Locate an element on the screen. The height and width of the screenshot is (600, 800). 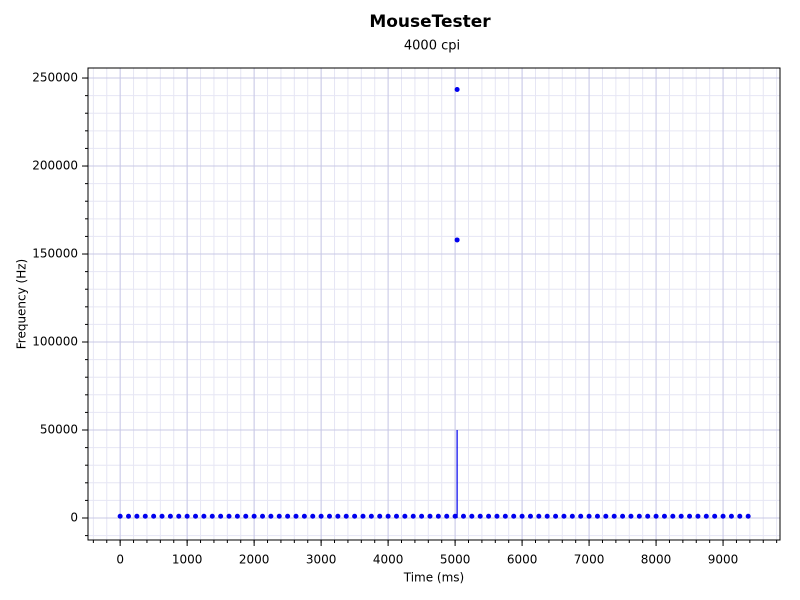
x-tick-label: 7000 is located at coordinates (589, 560).